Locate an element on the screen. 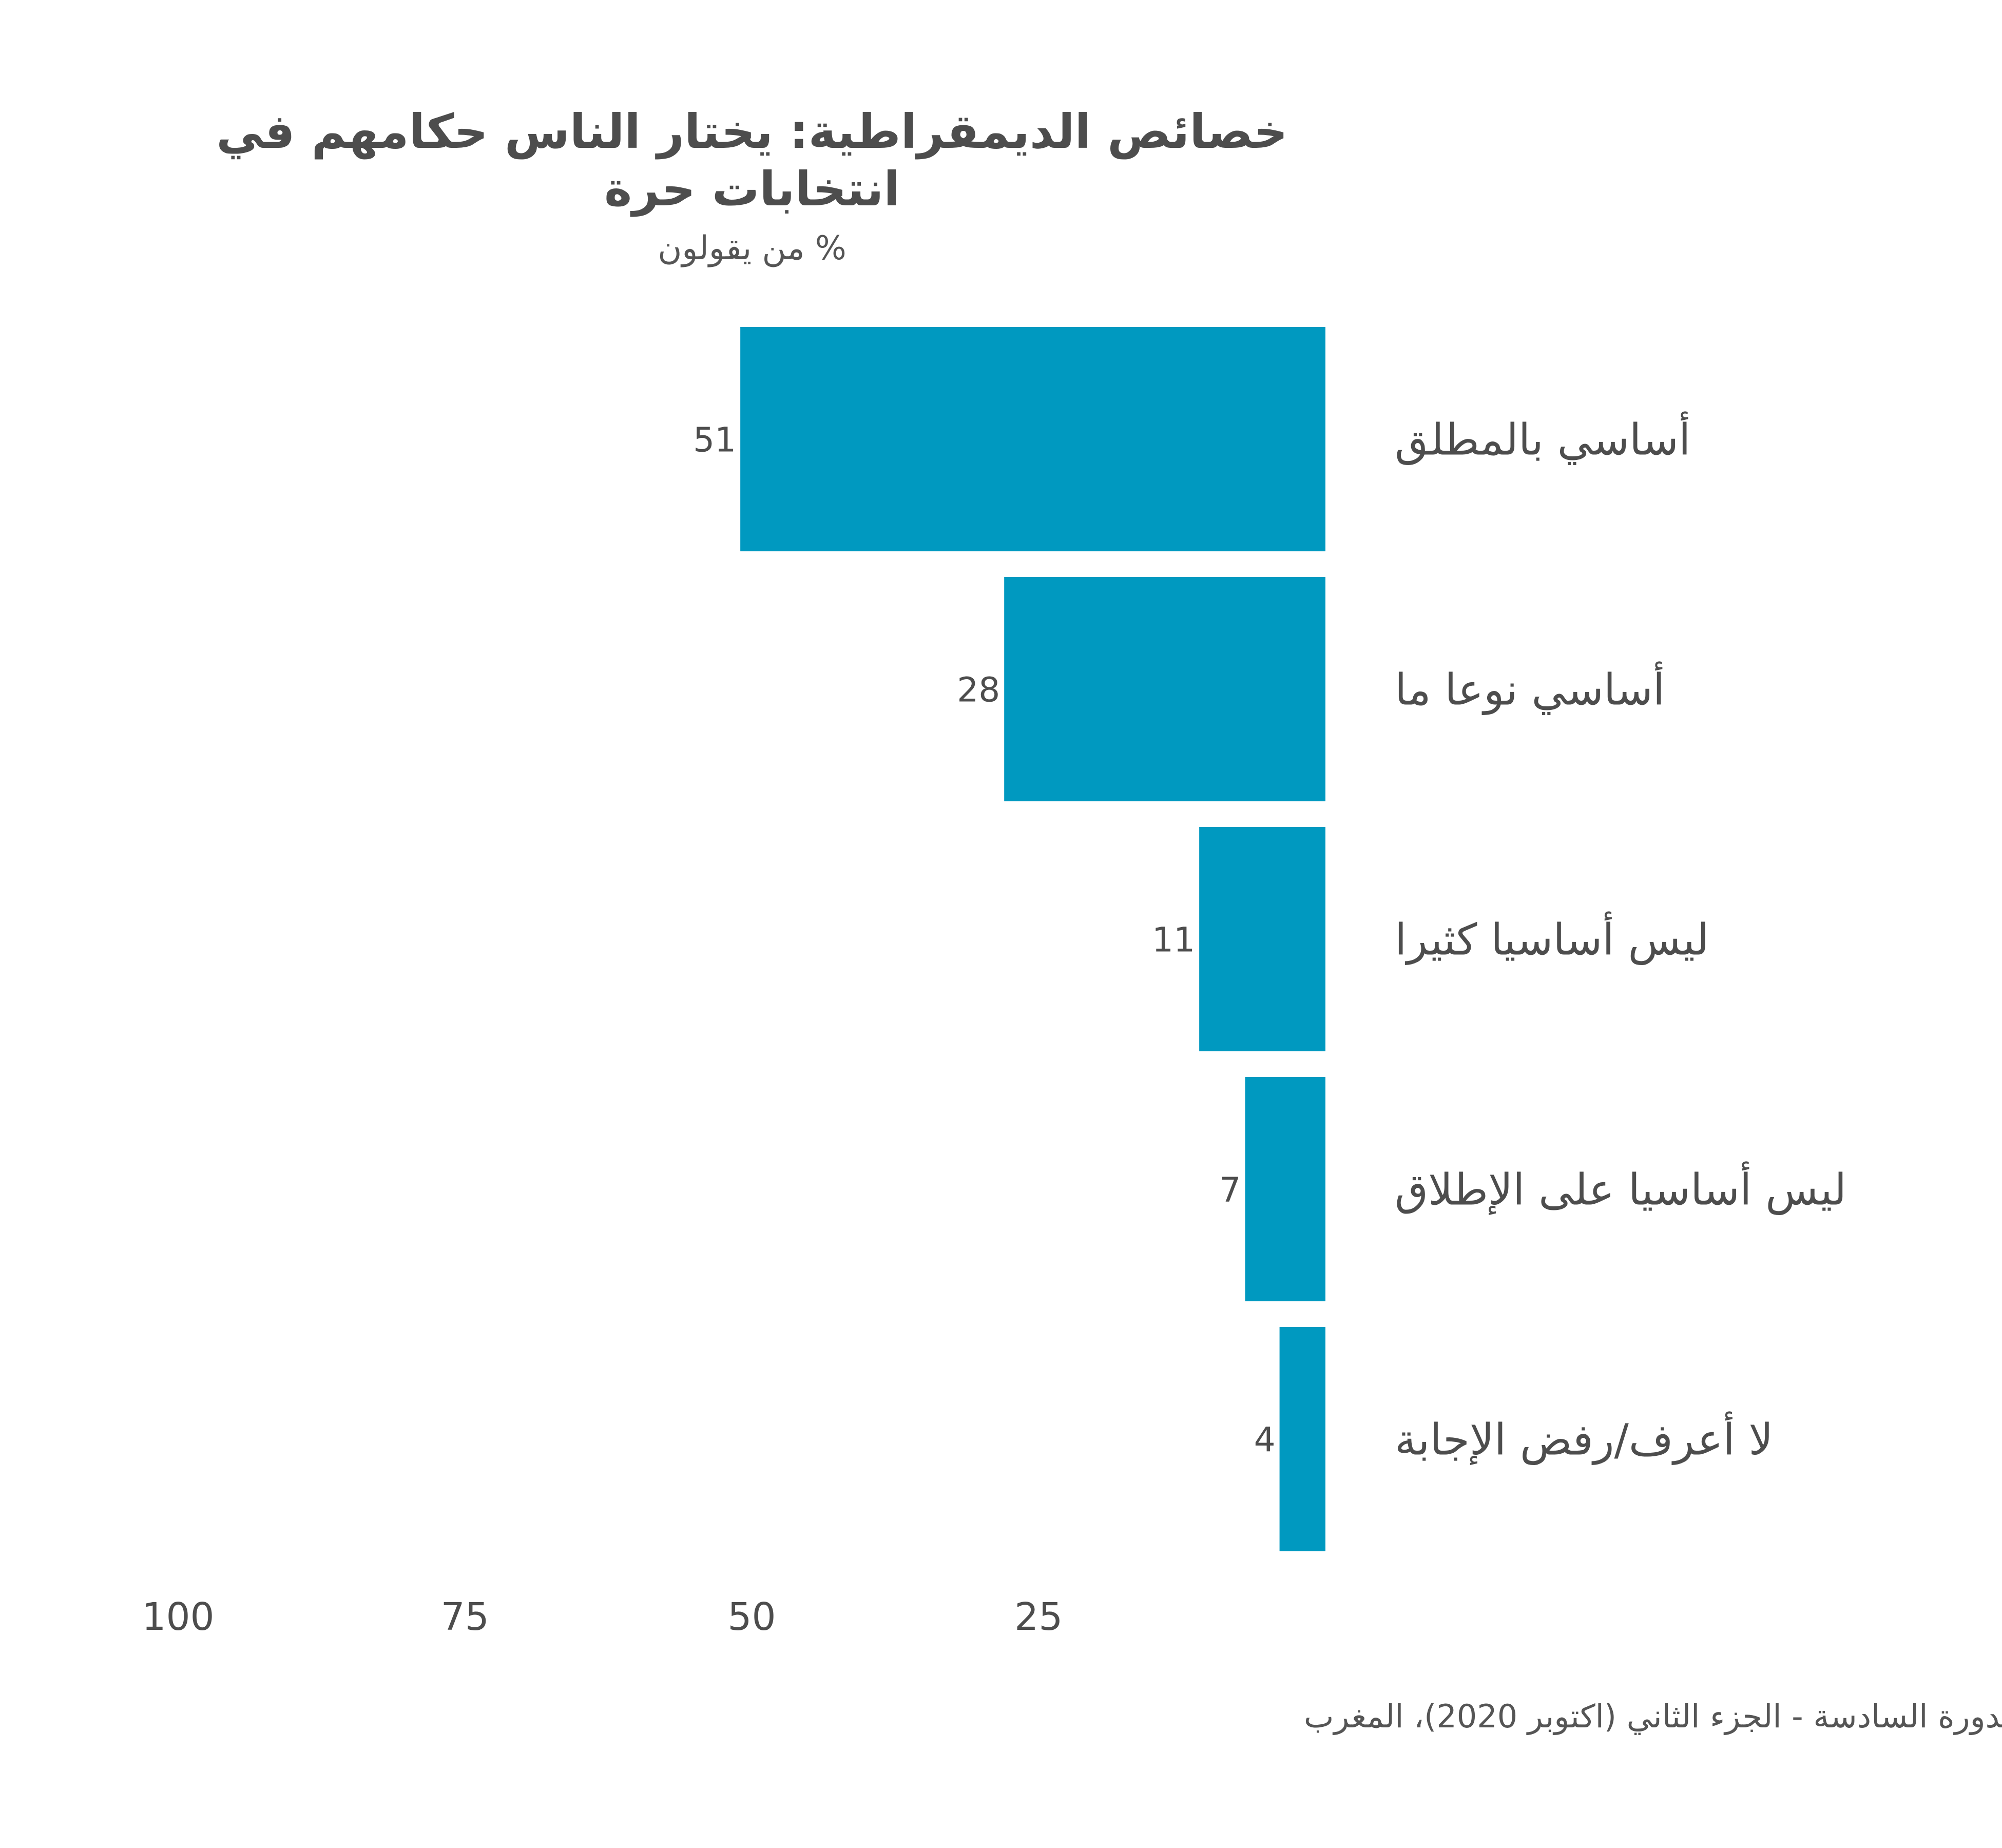 This screenshot has width=2002, height=1848. category-label-4: ليس أساسيا على الإطلاق is located at coordinates (1620, 1189).